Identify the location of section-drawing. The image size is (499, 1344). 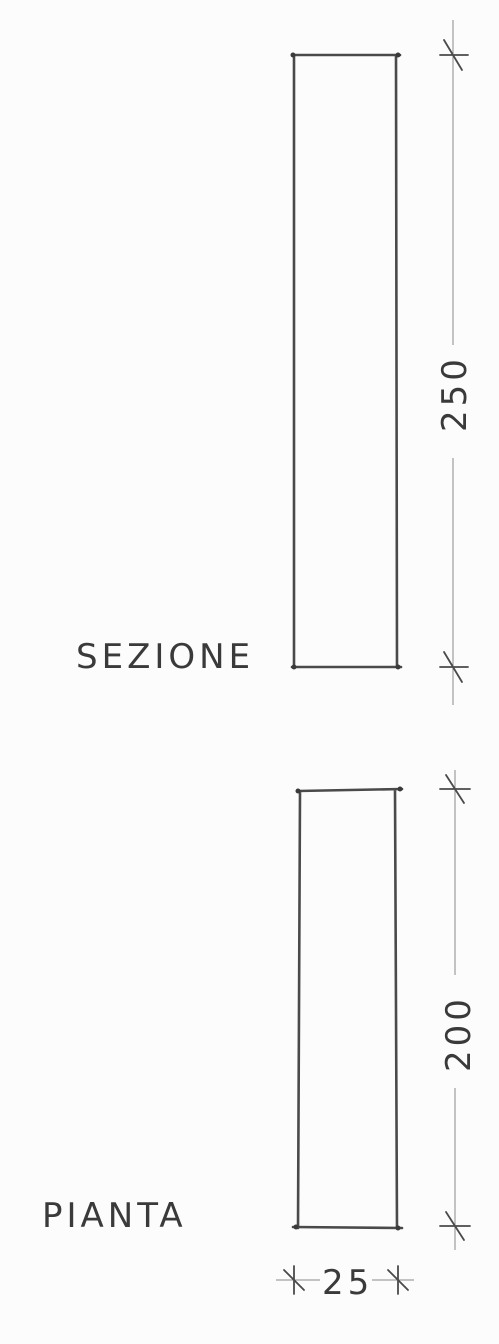
(346, 361).